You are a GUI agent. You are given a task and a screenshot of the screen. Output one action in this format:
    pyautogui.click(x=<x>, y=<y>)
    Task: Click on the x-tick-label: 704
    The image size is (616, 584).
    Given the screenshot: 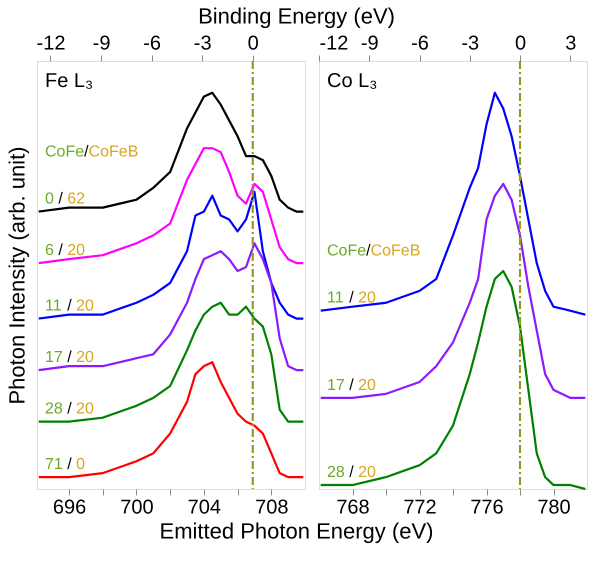 What is the action you would take?
    pyautogui.click(x=205, y=507)
    